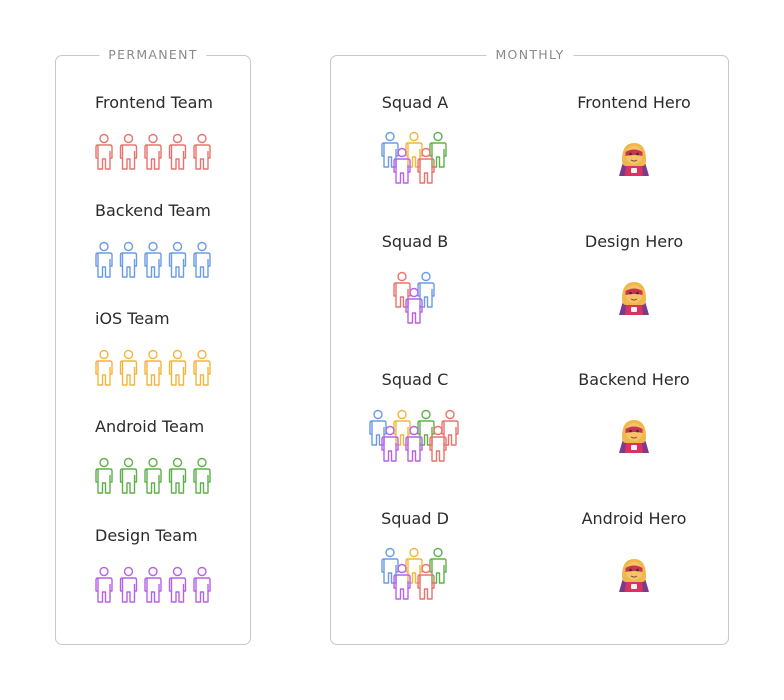 The image size is (784, 700). What do you see at coordinates (153, 55) in the screenshot?
I see `permanent-legend: PERMANENT` at bounding box center [153, 55].